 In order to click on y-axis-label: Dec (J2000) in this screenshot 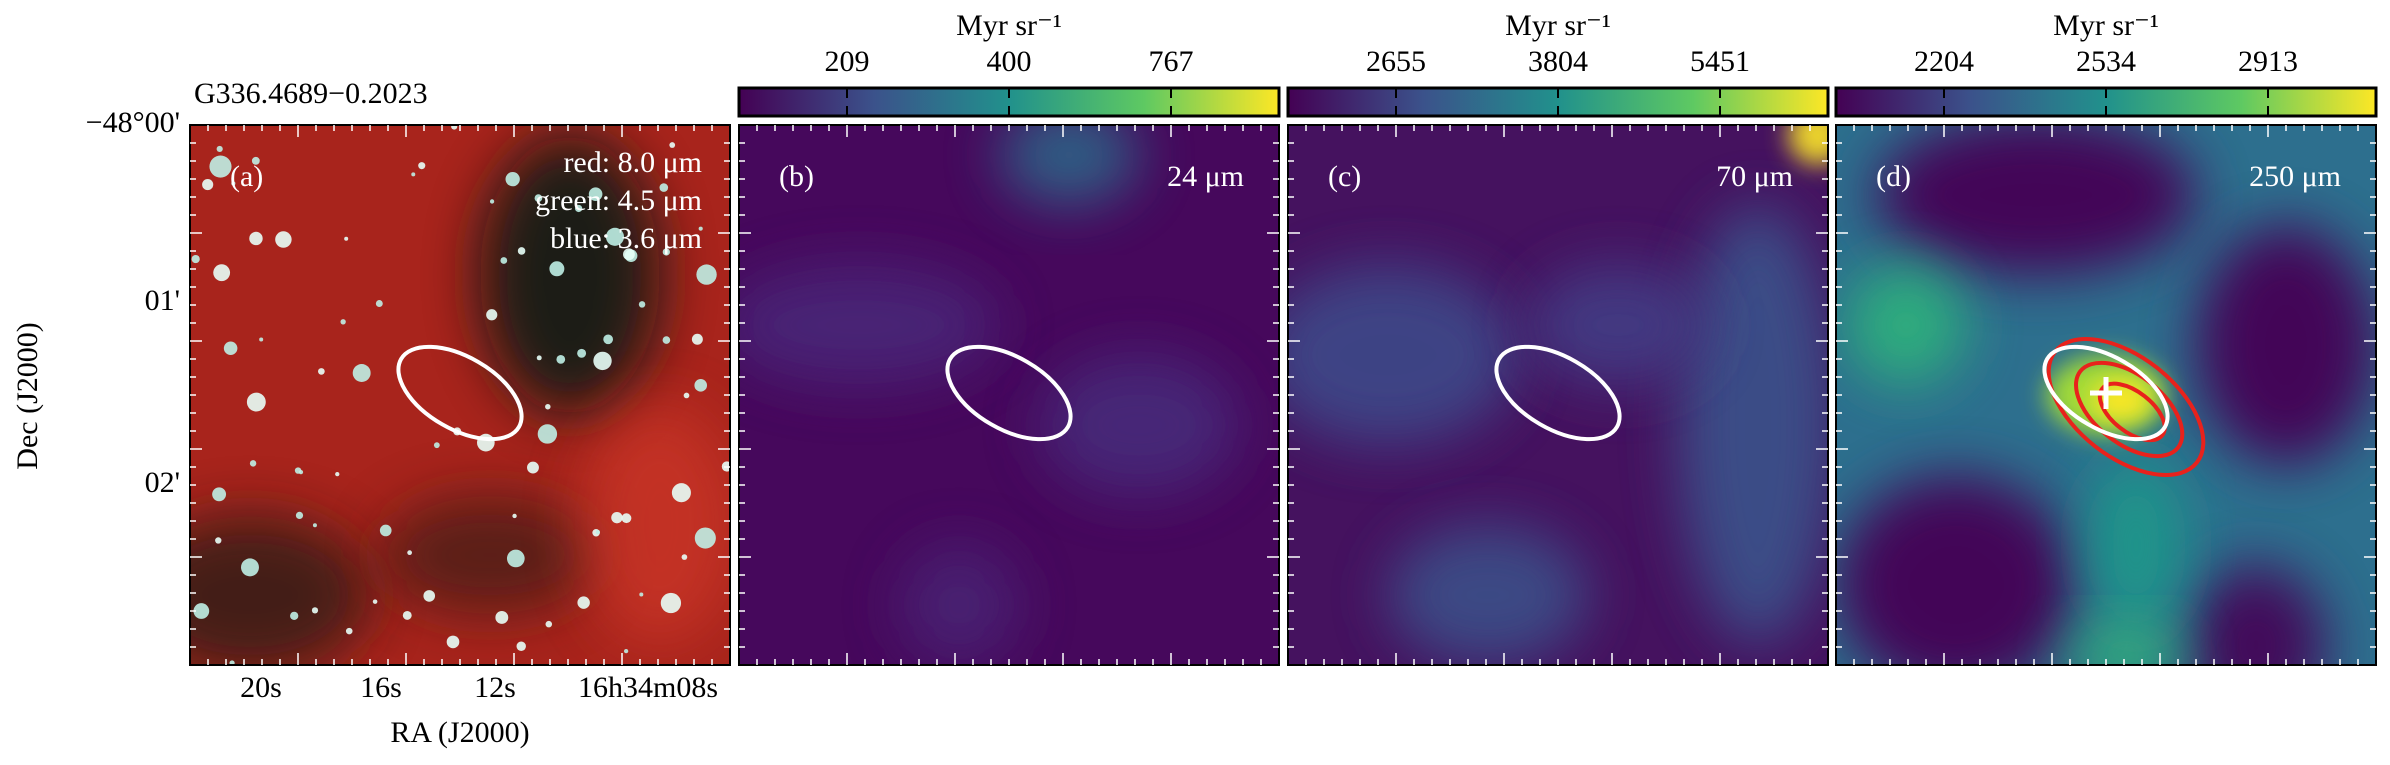, I will do `click(27, 395)`.